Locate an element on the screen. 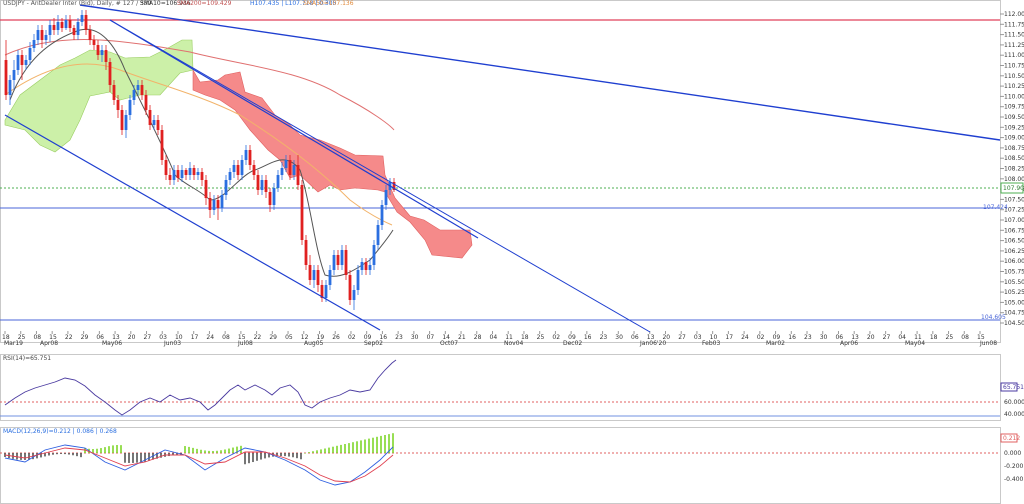 The image size is (1024, 504). date-axis-month: Jun08 is located at coordinates (988, 343).